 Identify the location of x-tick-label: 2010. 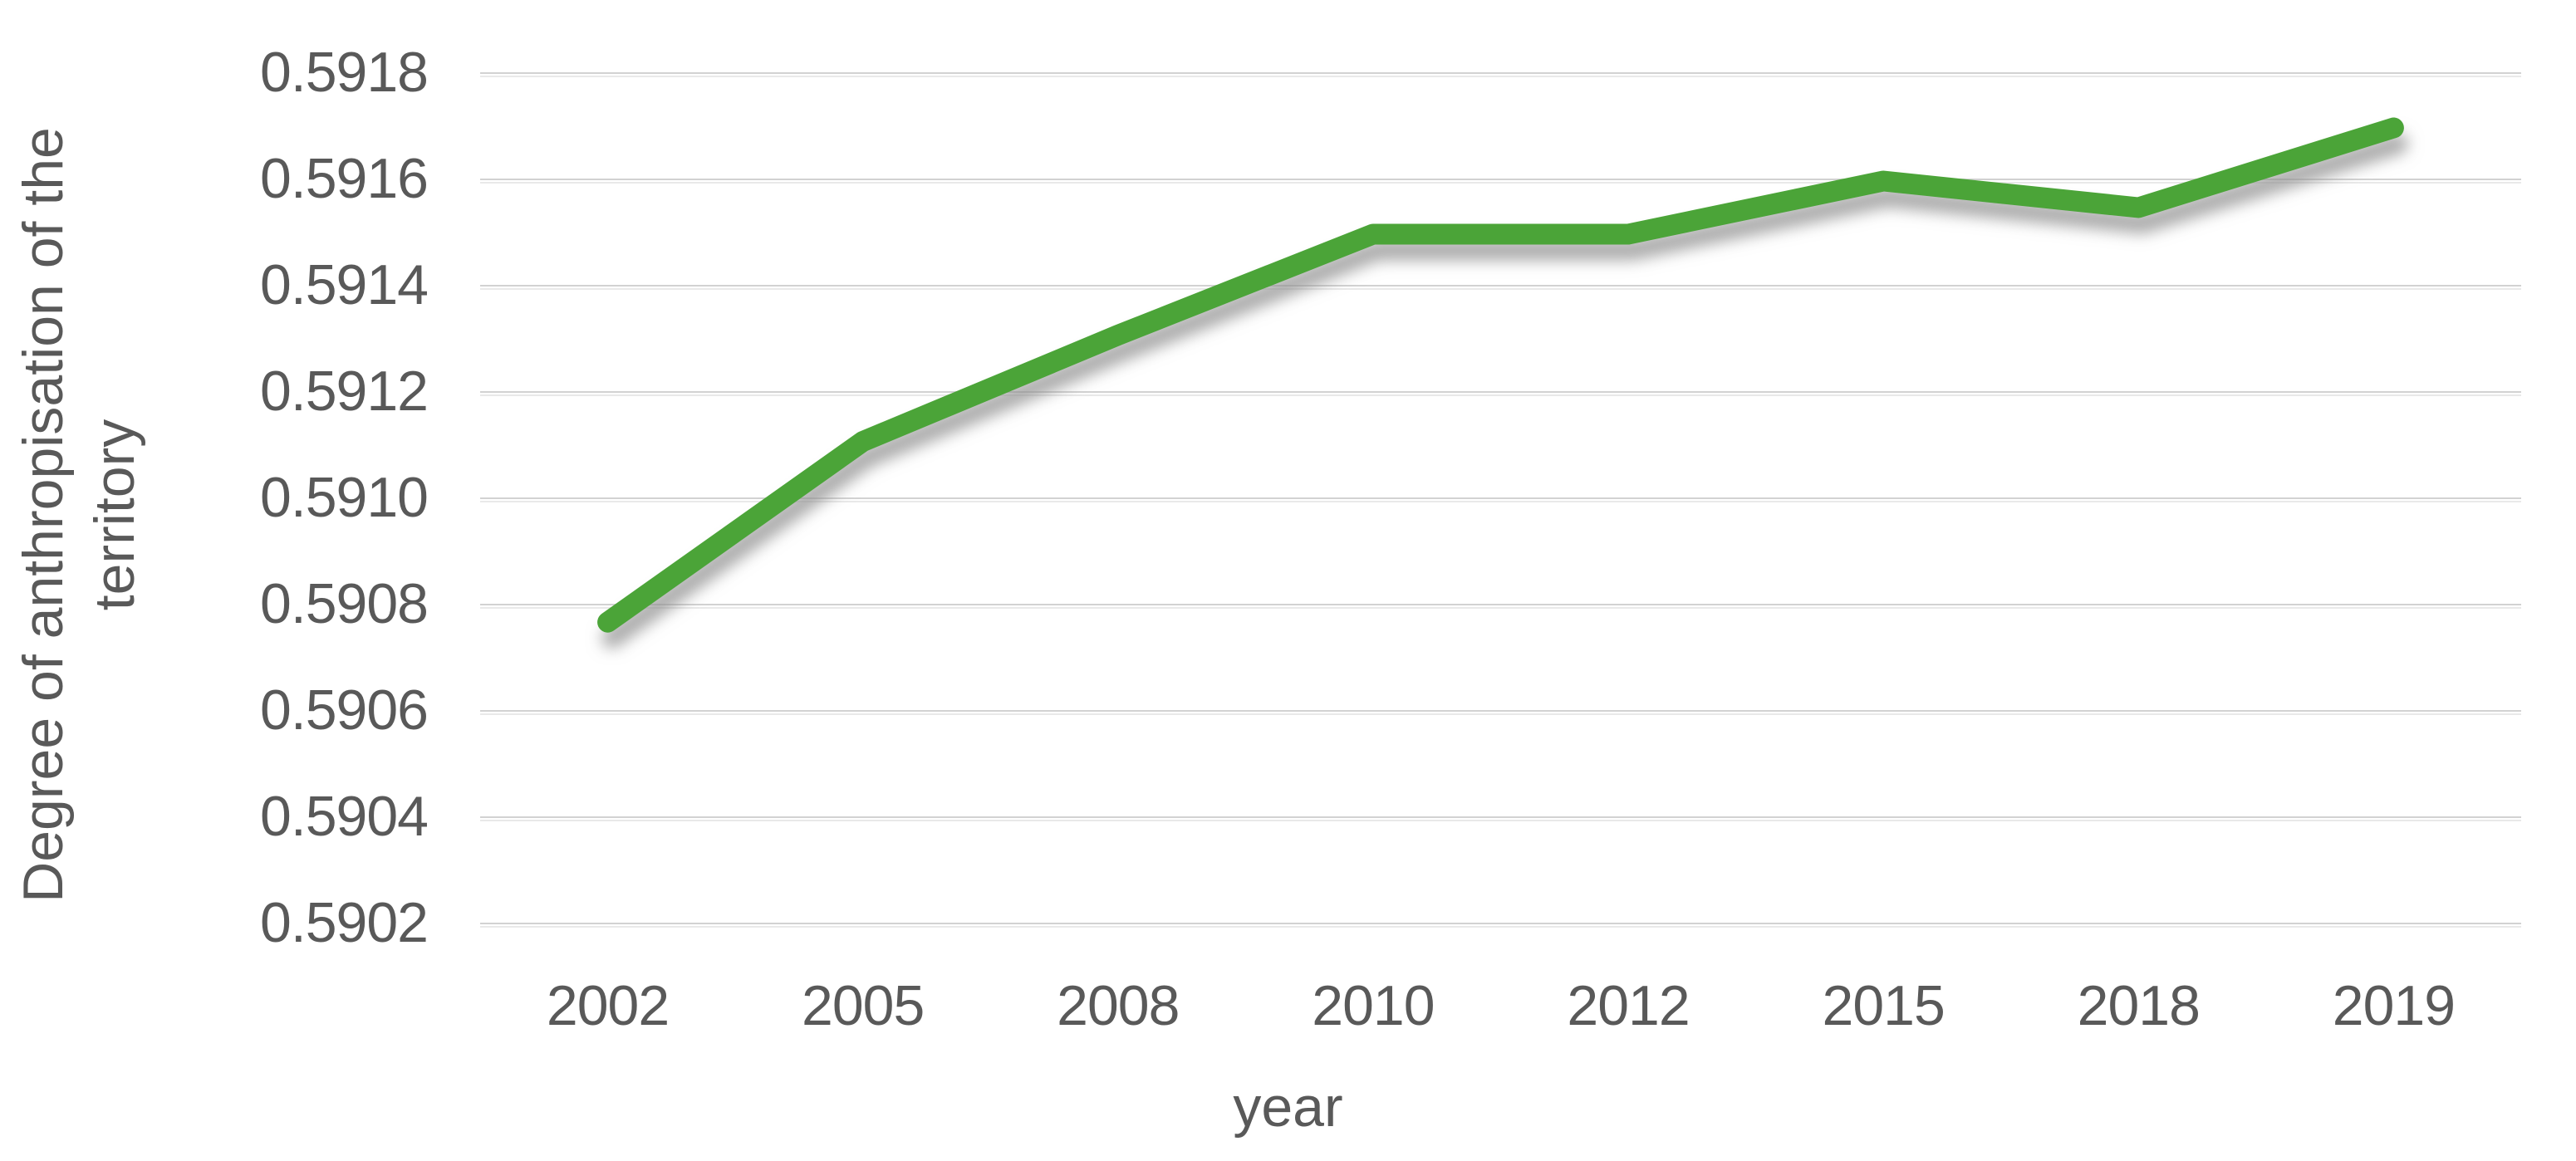
(1373, 1006).